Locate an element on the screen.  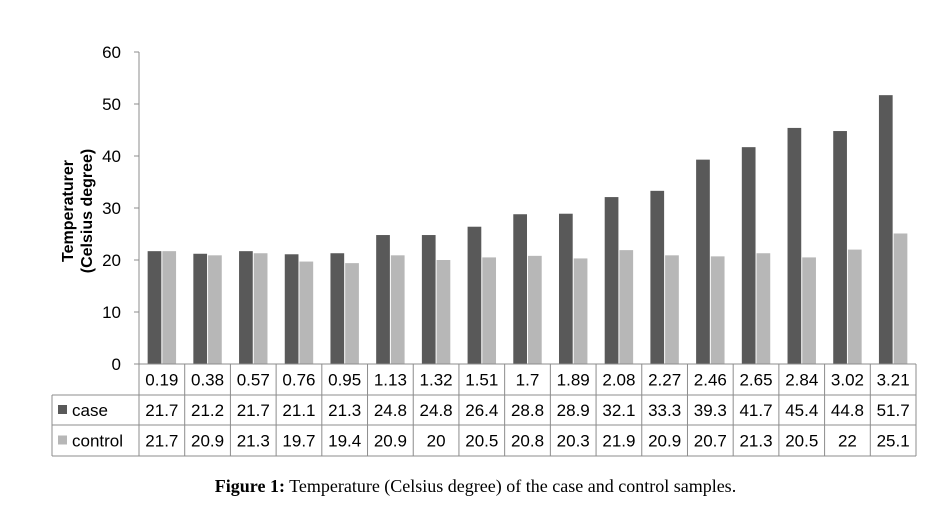
data-label-control: 20.7 is located at coordinates (710, 441).